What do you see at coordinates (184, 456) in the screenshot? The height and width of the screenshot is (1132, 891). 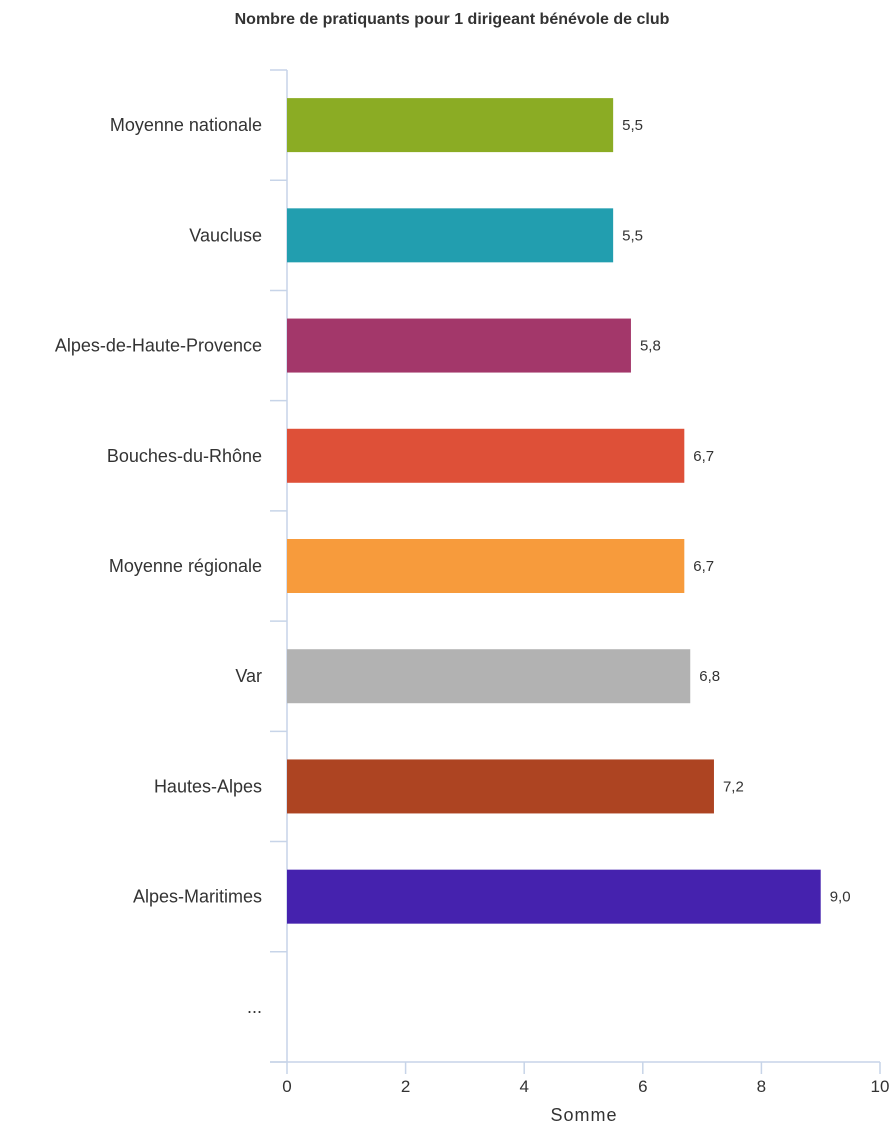 I see `category-label: Bouches-du-Rhône` at bounding box center [184, 456].